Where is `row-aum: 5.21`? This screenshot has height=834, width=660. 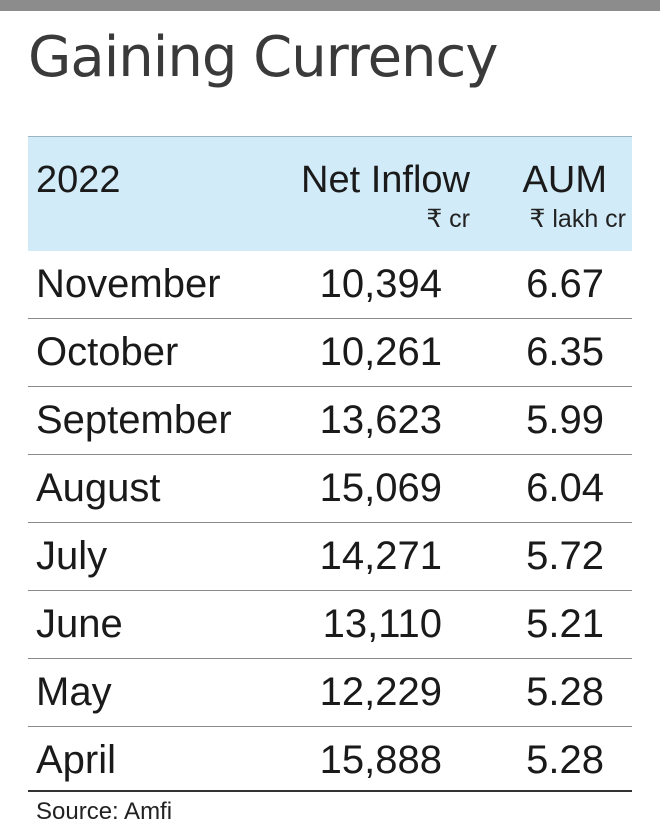
row-aum: 5.21 is located at coordinates (565, 624).